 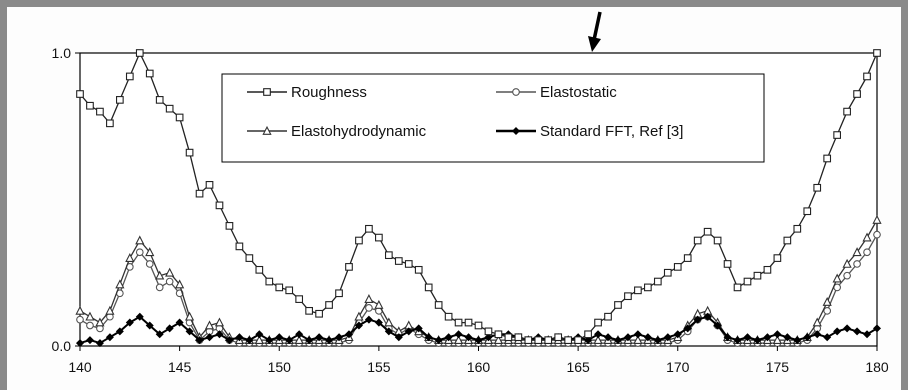 I want to click on arrow-head, so click(x=594, y=44).